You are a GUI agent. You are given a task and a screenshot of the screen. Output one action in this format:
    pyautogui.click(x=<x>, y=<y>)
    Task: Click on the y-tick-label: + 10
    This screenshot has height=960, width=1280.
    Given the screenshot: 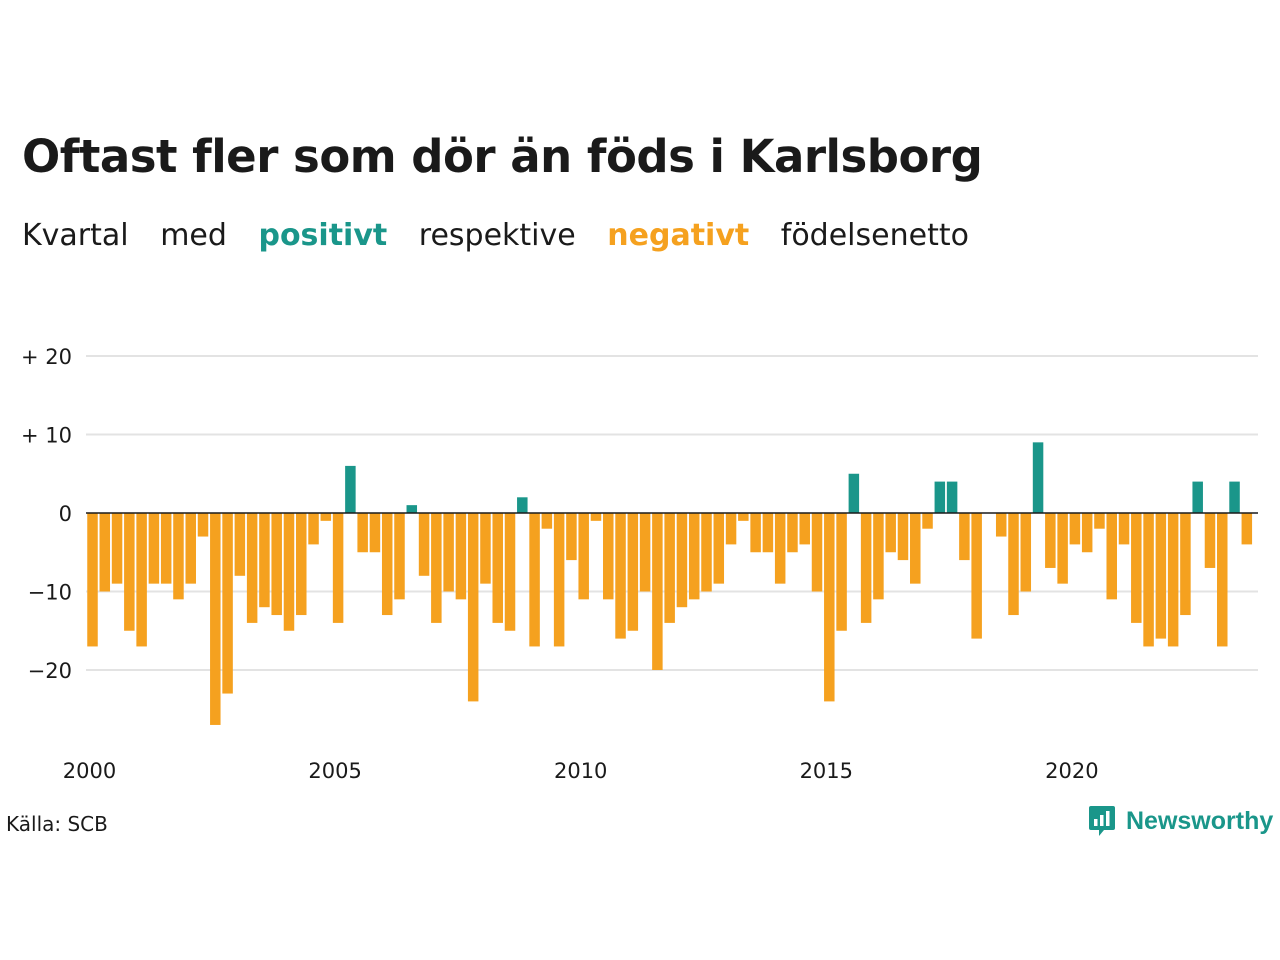 What is the action you would take?
    pyautogui.click(x=46, y=436)
    